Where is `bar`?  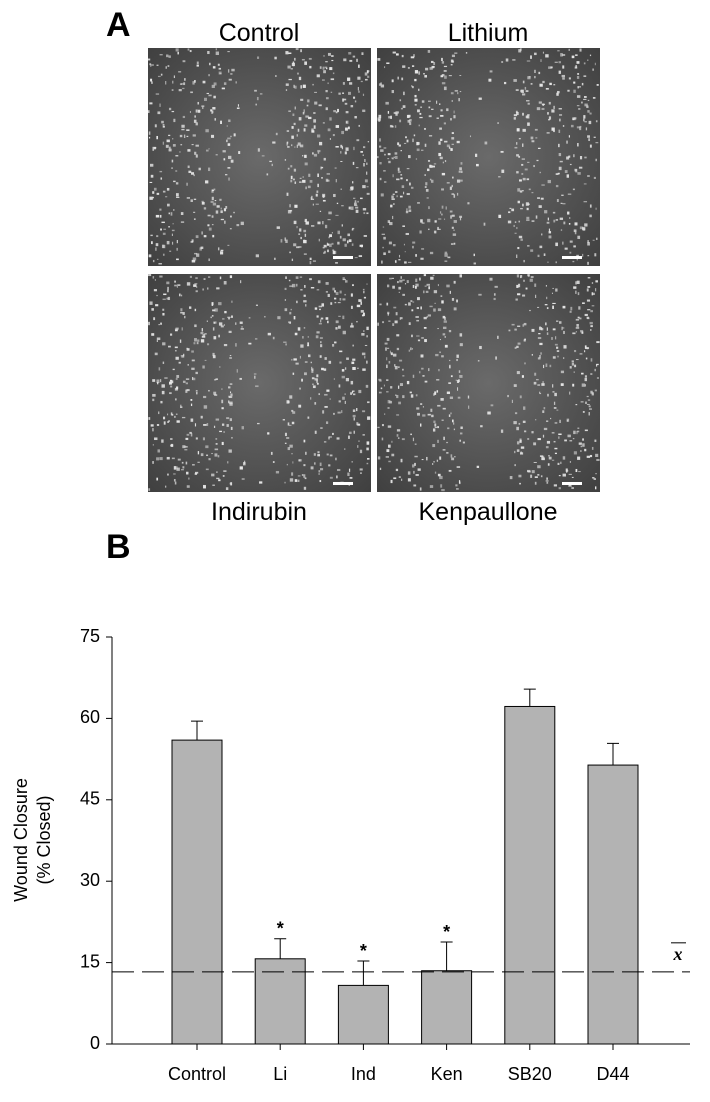 bar is located at coordinates (197, 892).